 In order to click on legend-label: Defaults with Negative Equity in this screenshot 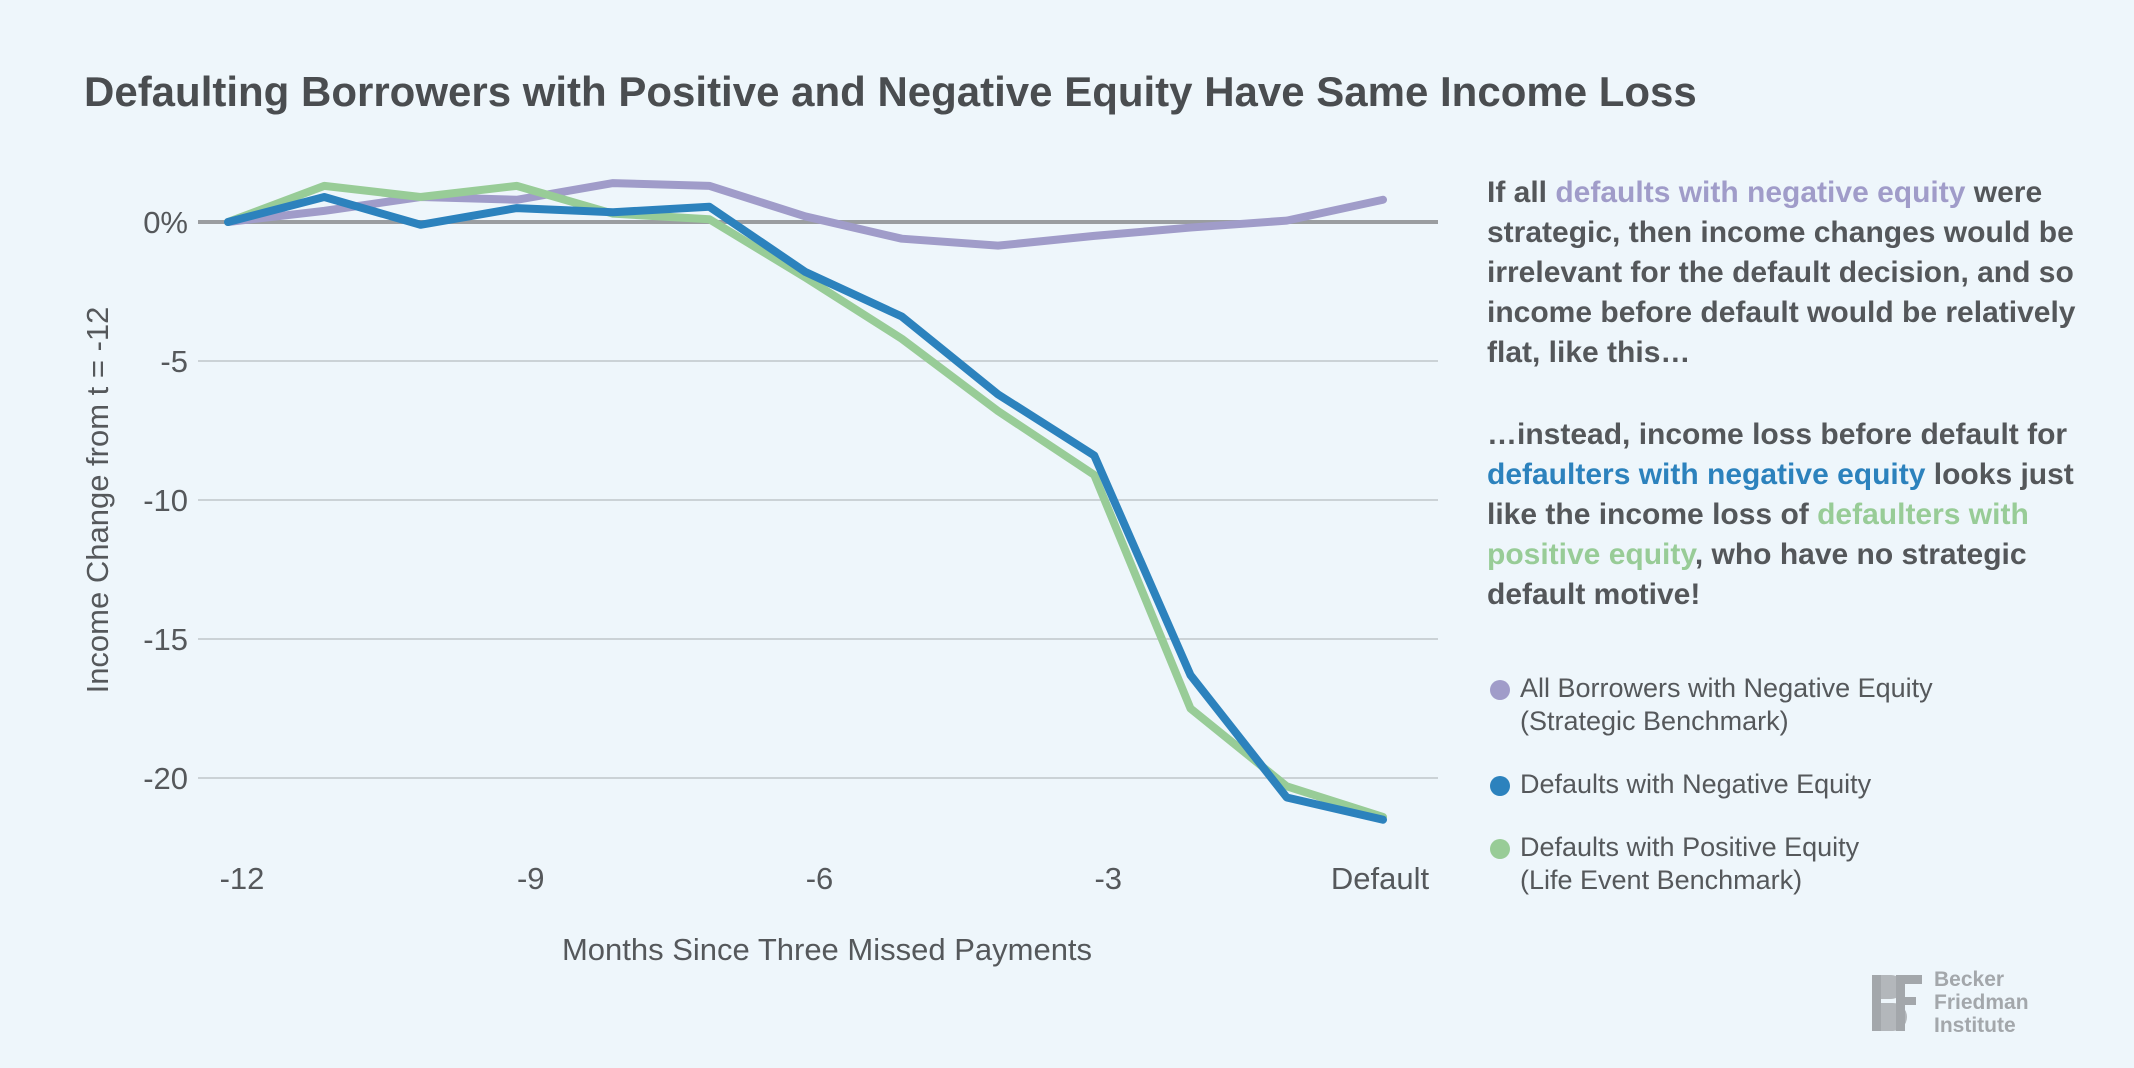, I will do `click(1695, 784)`.